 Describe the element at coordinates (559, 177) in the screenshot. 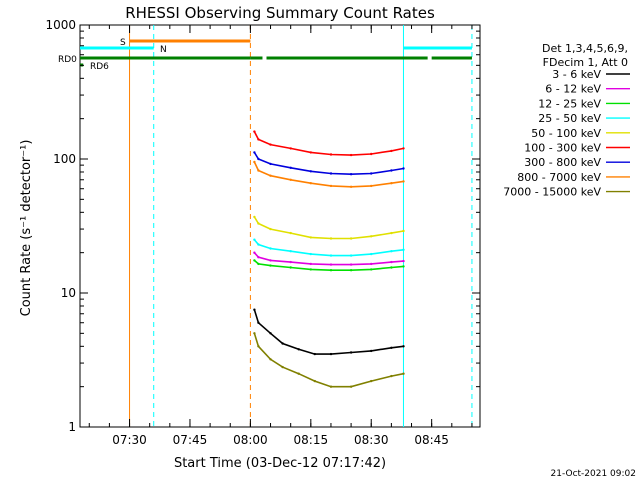

I see `legend-label-7: 800 - 7000 keV` at that location.